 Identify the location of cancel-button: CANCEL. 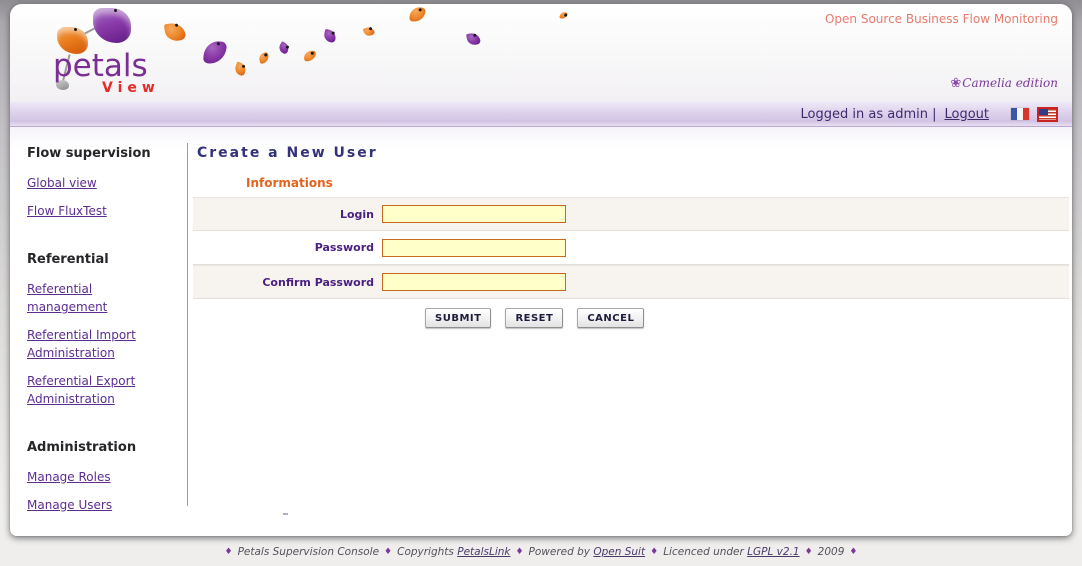
(611, 318).